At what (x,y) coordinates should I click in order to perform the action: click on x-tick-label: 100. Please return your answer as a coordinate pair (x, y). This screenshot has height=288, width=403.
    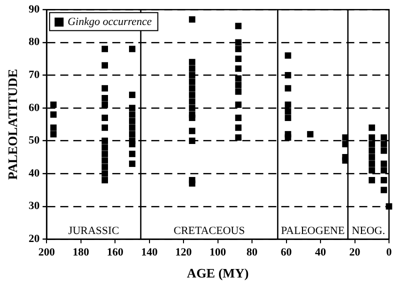
    Looking at the image, I should click on (218, 252).